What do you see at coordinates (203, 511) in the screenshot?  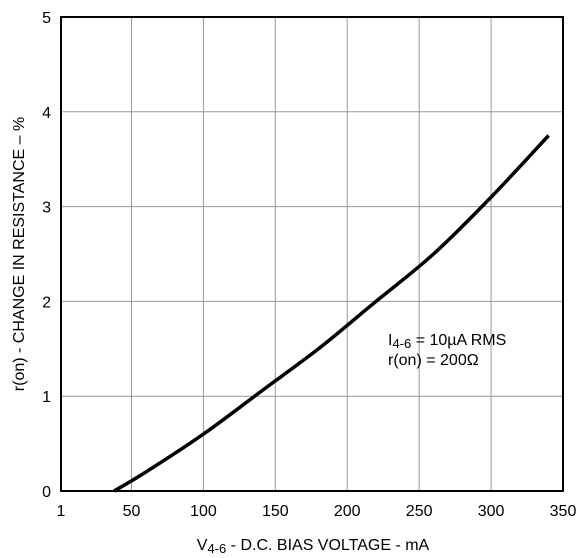 I see `x-tick-label: 100` at bounding box center [203, 511].